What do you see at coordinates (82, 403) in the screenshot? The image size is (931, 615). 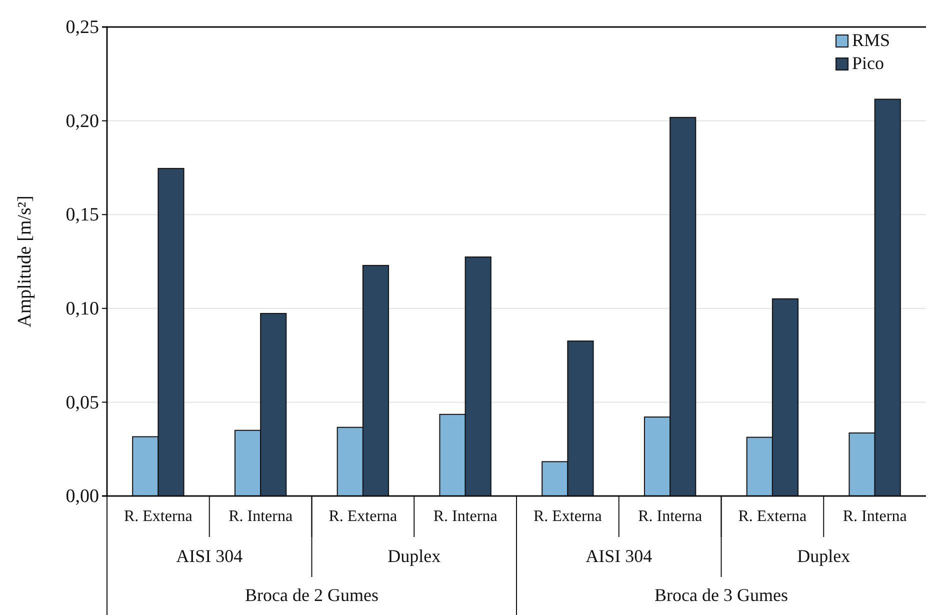 I see `y-tick-label: 0,05` at bounding box center [82, 403].